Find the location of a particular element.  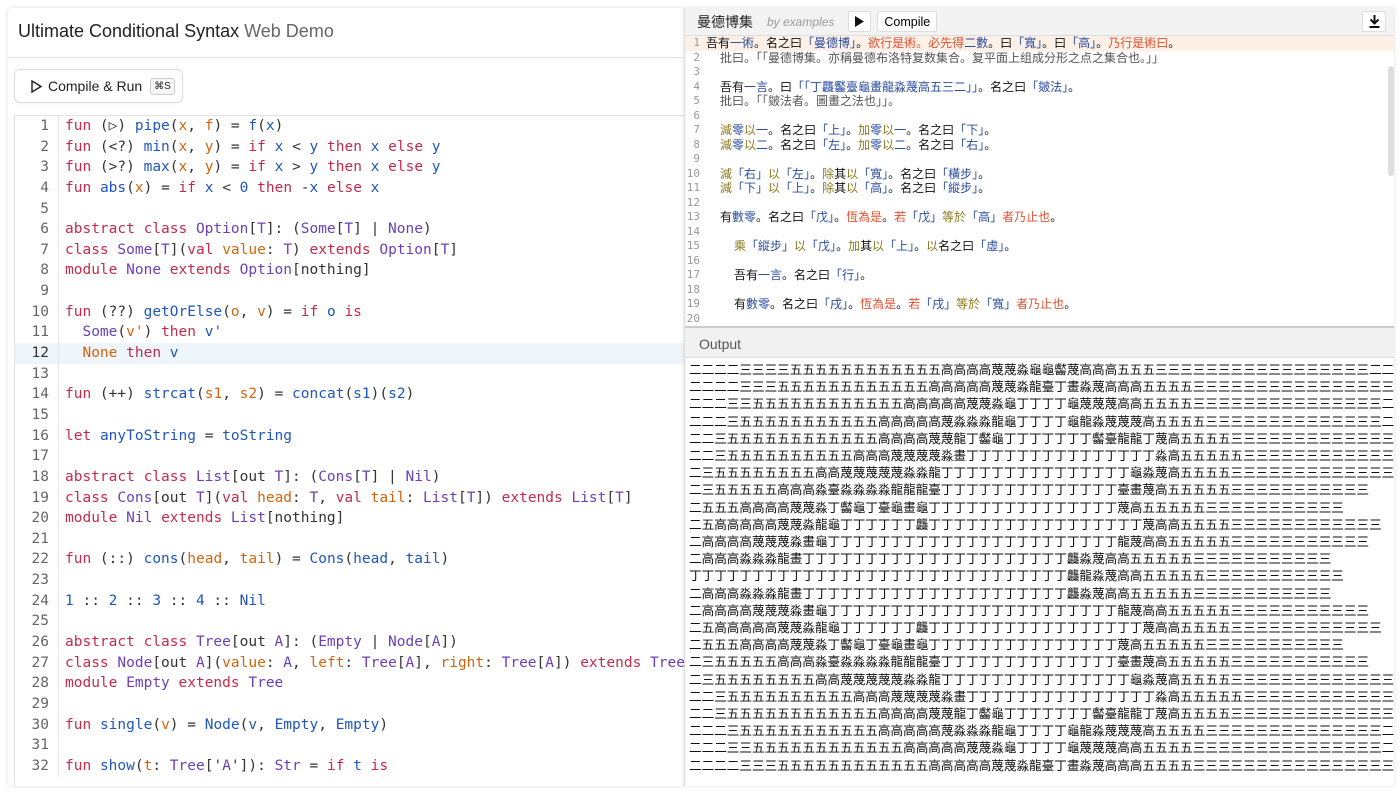

wenyan-line: 10 減「右」以「左」。除其以「寬」。名之曰「橫步」。 is located at coordinates (1039, 174).